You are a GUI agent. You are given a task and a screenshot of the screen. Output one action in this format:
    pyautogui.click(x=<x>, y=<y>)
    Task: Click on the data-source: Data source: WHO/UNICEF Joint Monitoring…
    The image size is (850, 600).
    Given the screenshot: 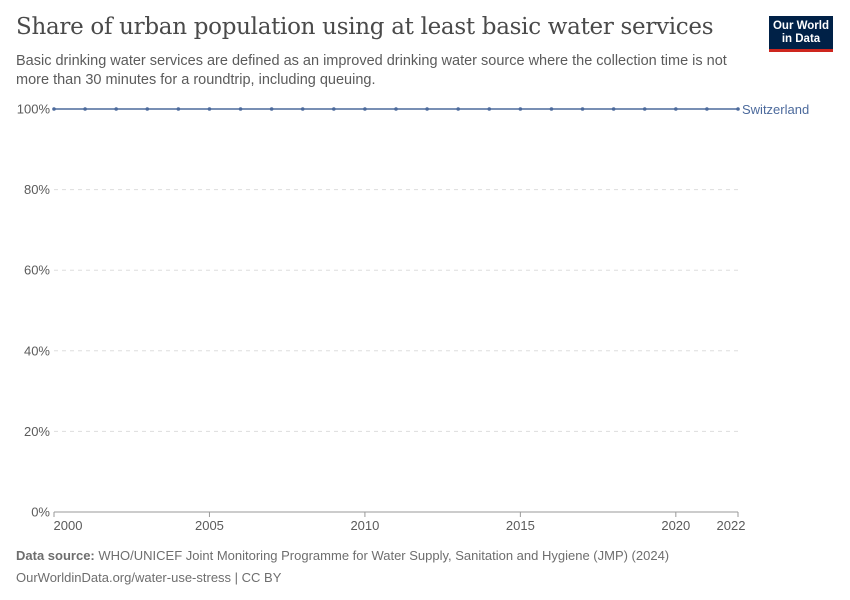 What is the action you would take?
    pyautogui.click(x=342, y=555)
    